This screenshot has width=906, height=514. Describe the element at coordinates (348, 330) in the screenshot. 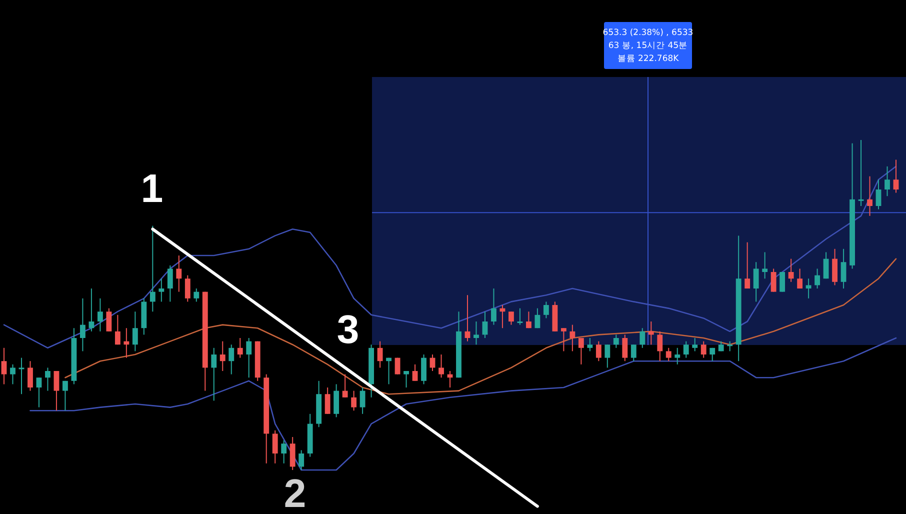

I see `annotation: 3` at that location.